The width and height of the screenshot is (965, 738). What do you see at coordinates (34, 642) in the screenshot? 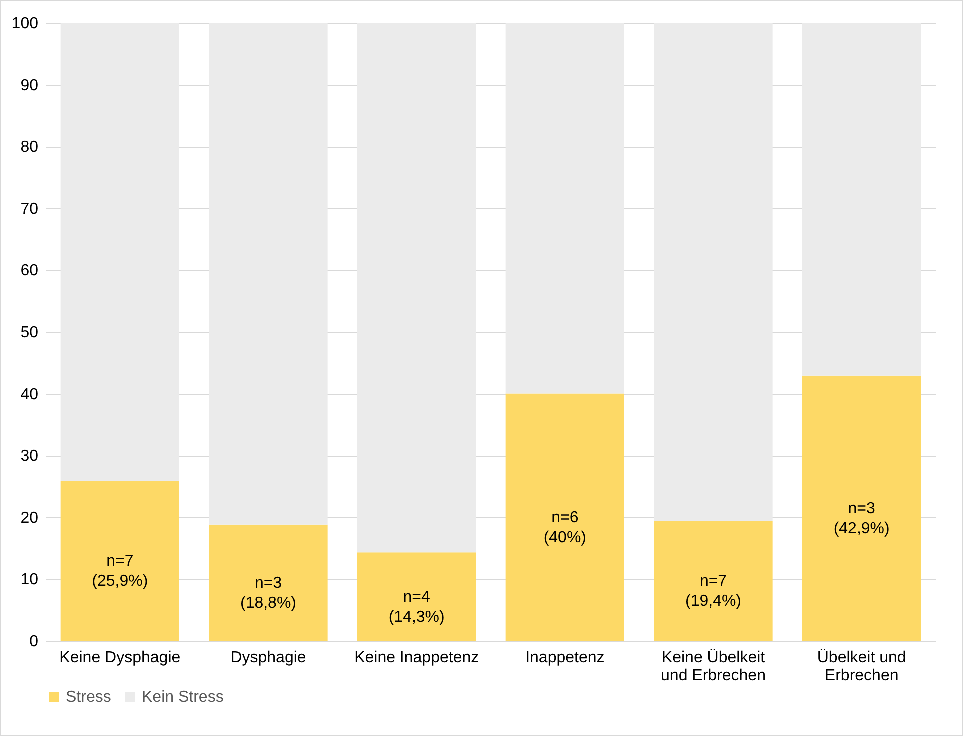
I see `y-tick-label: 0` at bounding box center [34, 642].